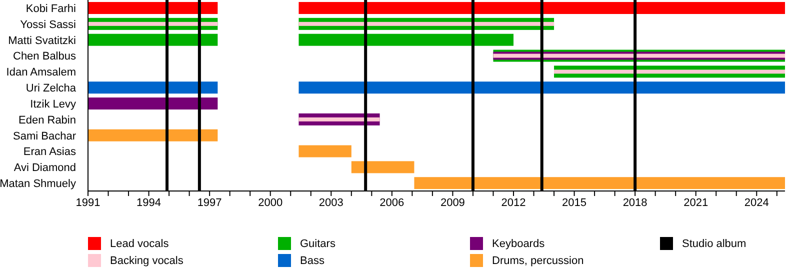 The height and width of the screenshot is (278, 800). I want to click on x-tick-label: 1997, so click(209, 202).